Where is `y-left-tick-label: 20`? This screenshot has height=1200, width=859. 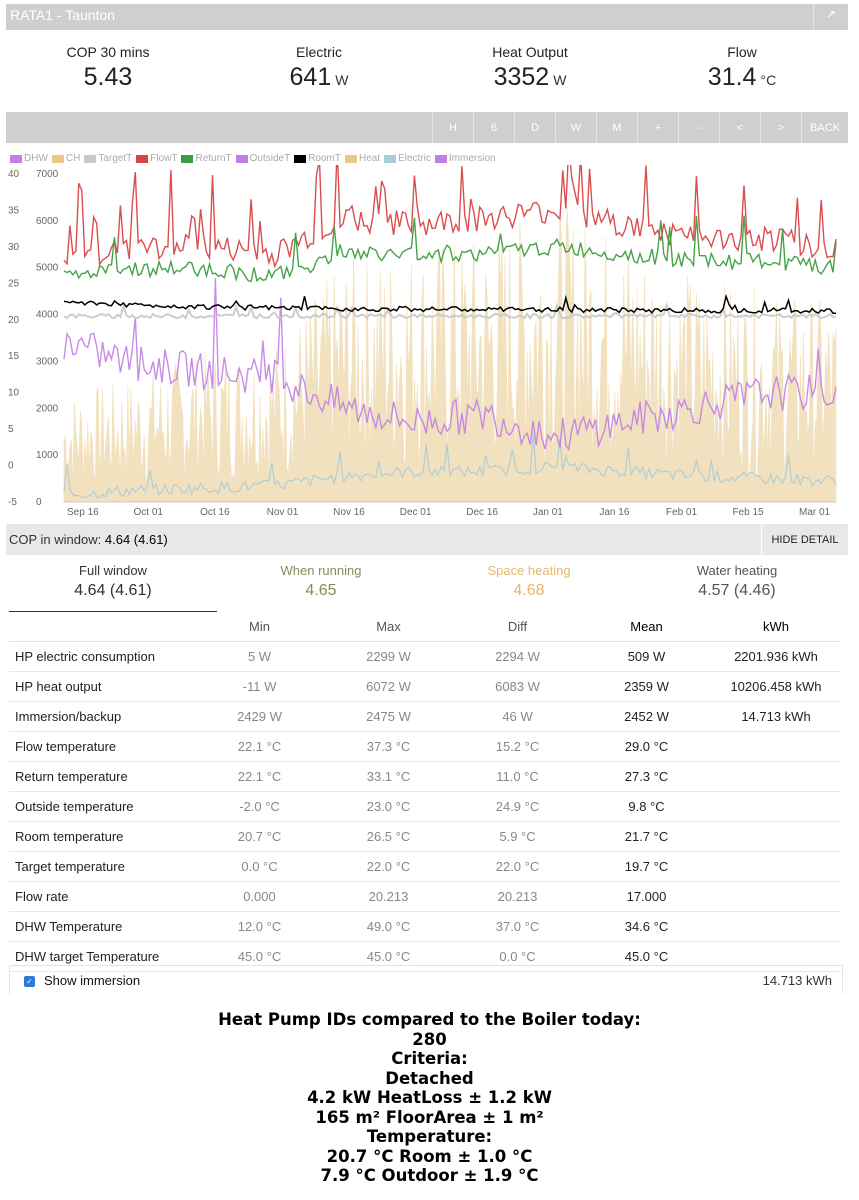
y-left-tick-label: 20 is located at coordinates (14, 320).